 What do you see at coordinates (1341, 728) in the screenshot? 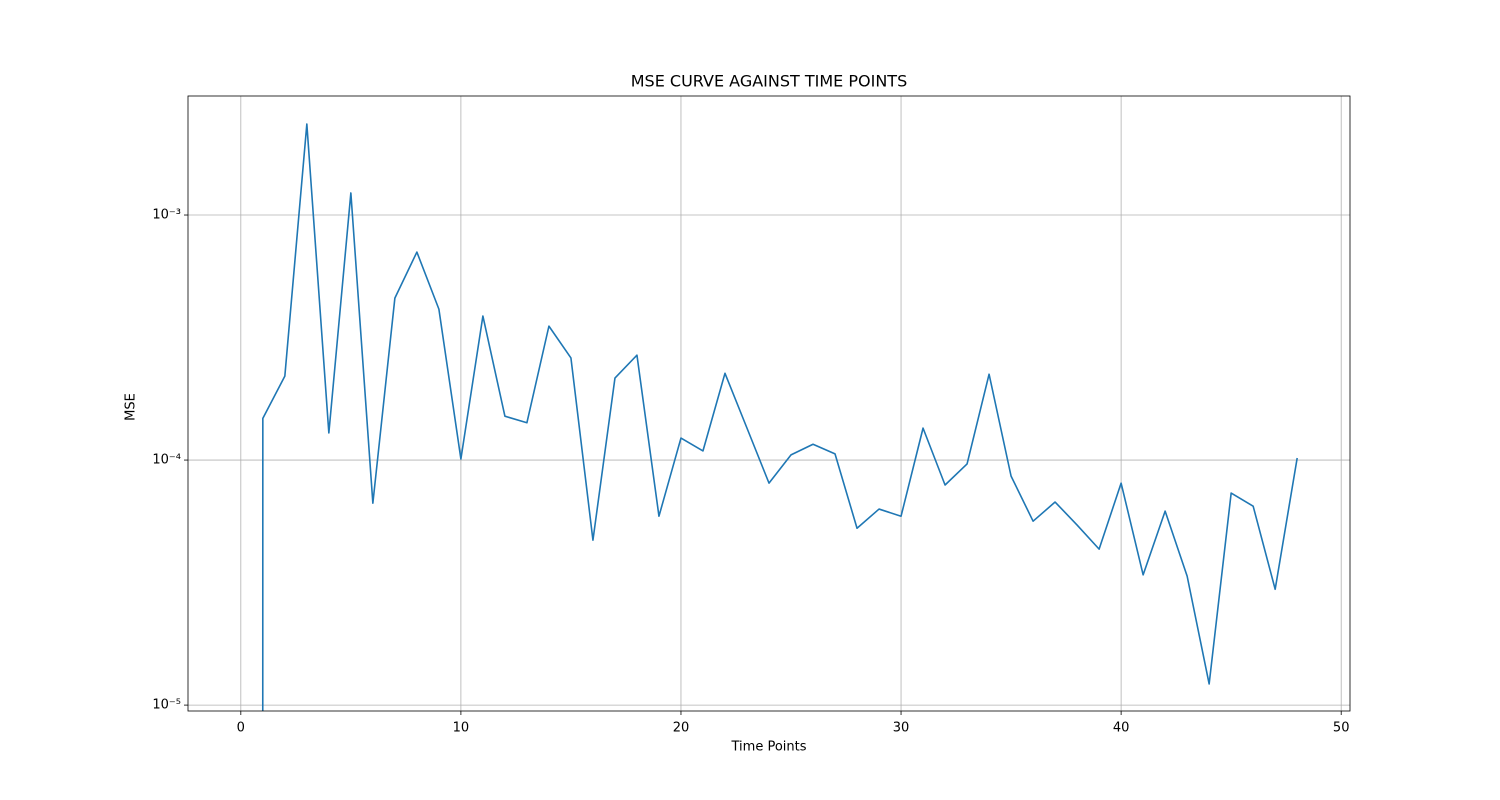
I see `x-tick-label: 50` at bounding box center [1341, 728].